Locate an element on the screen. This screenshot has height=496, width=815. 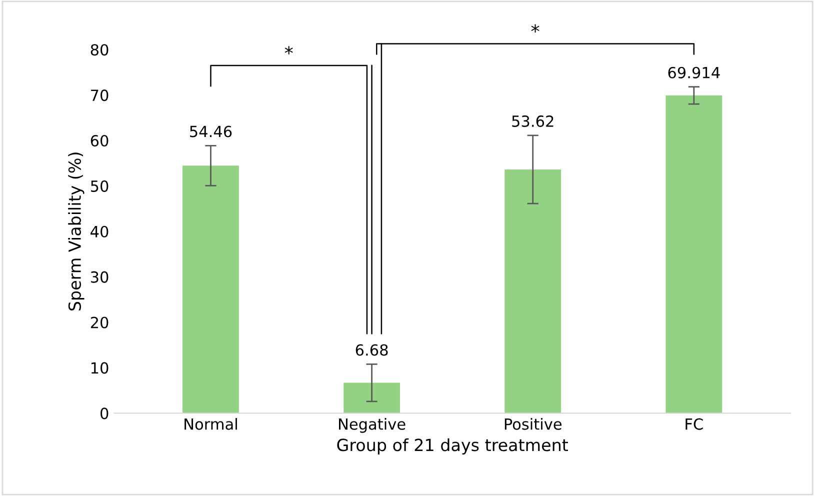
y-axis-title: Sperm Viability (%) is located at coordinates (76, 231).